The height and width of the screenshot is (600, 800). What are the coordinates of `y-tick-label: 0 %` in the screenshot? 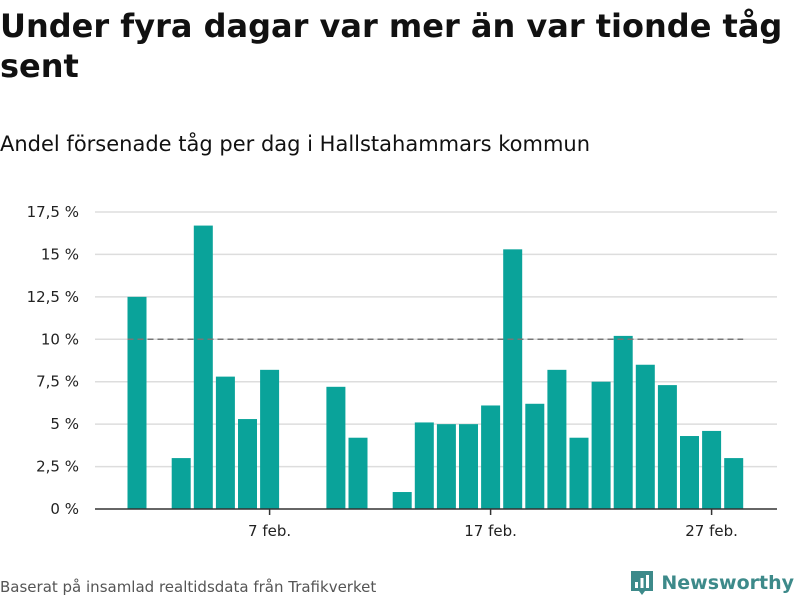 It's located at (64, 509).